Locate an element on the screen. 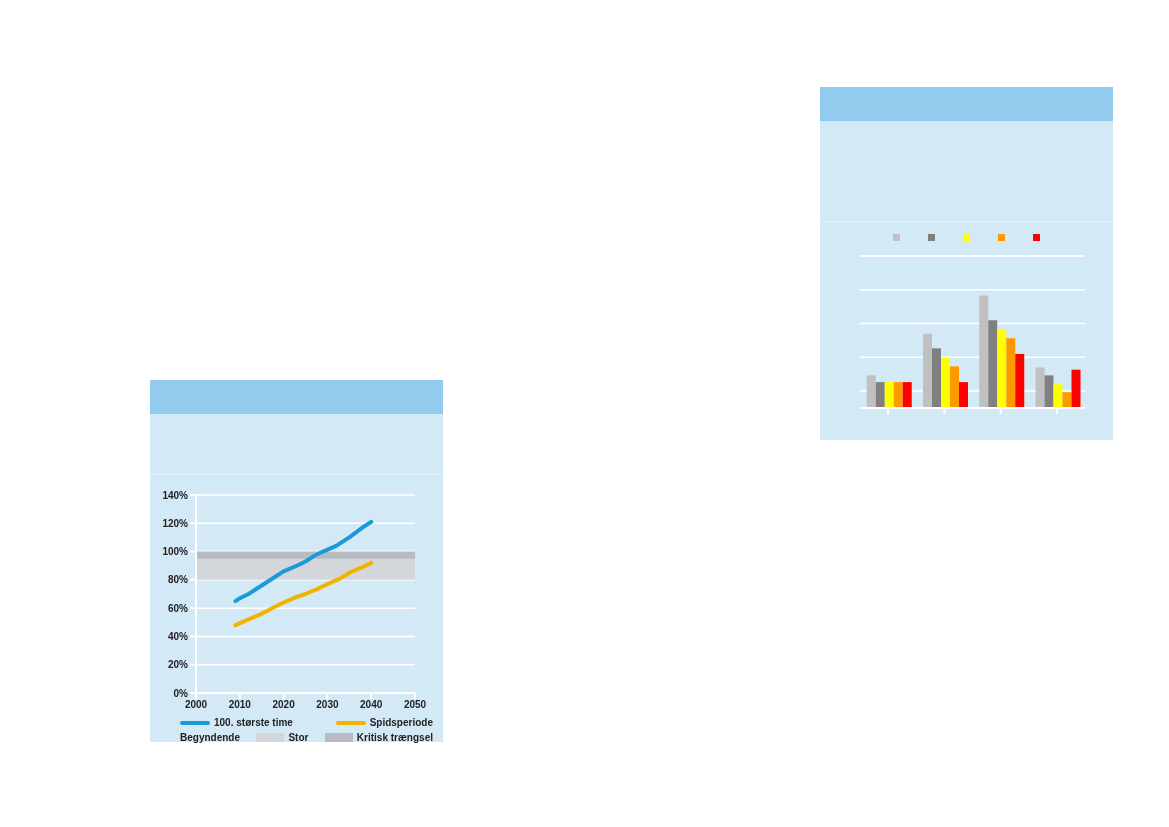 The width and height of the screenshot is (1169, 827). x-tick-label: 2050 is located at coordinates (415, 705).